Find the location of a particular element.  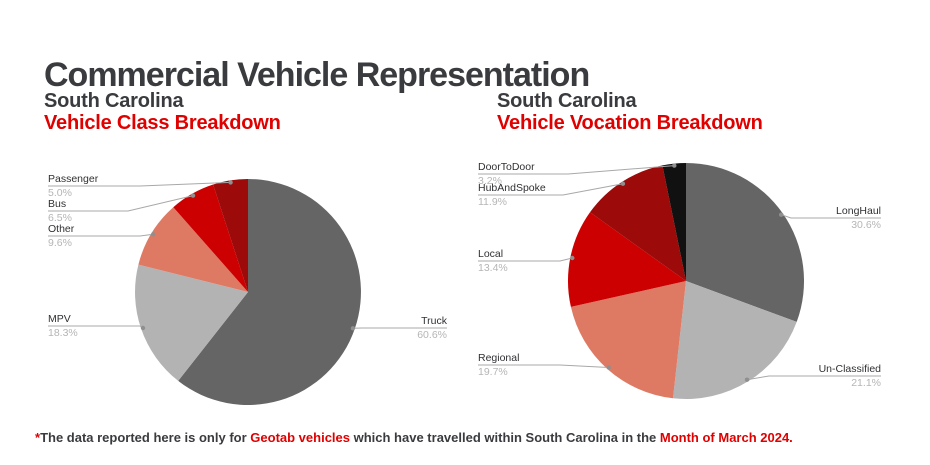

slice-pct-longhaul: 30.6% is located at coordinates (866, 225).